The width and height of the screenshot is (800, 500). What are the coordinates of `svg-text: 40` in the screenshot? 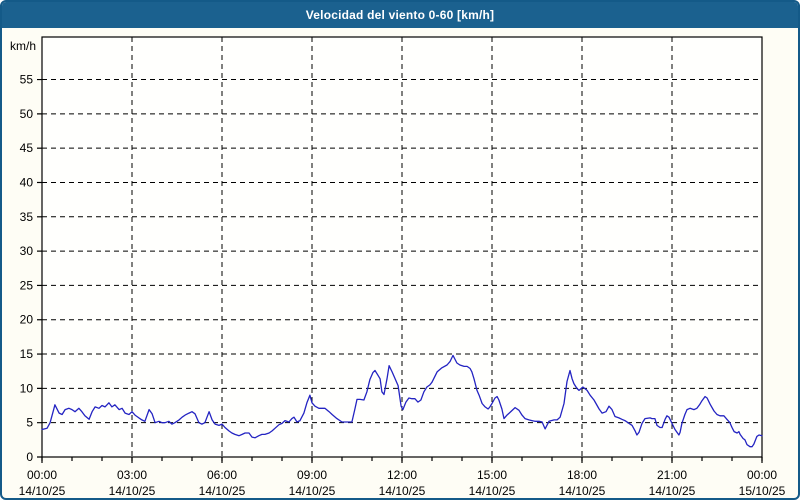 It's located at (27, 182).